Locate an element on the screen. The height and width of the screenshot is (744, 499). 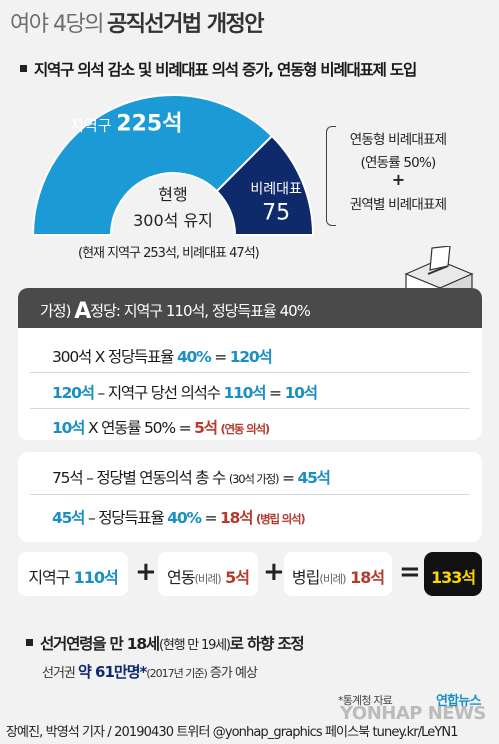
eq4-equals: = is located at coordinates (288, 478).